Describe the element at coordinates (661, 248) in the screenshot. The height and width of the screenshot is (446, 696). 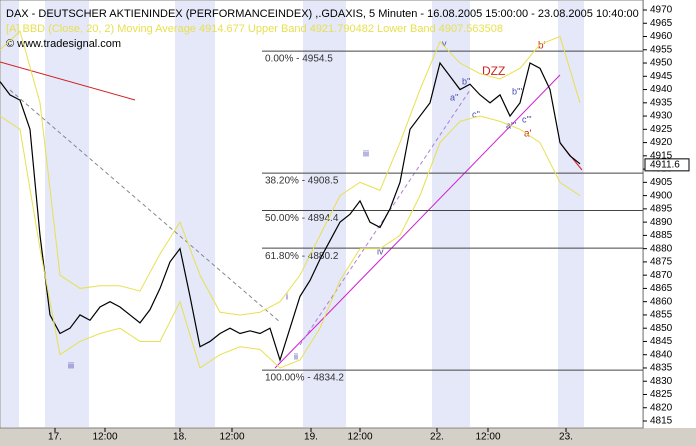
I see `y-tick-label: 4880` at that location.